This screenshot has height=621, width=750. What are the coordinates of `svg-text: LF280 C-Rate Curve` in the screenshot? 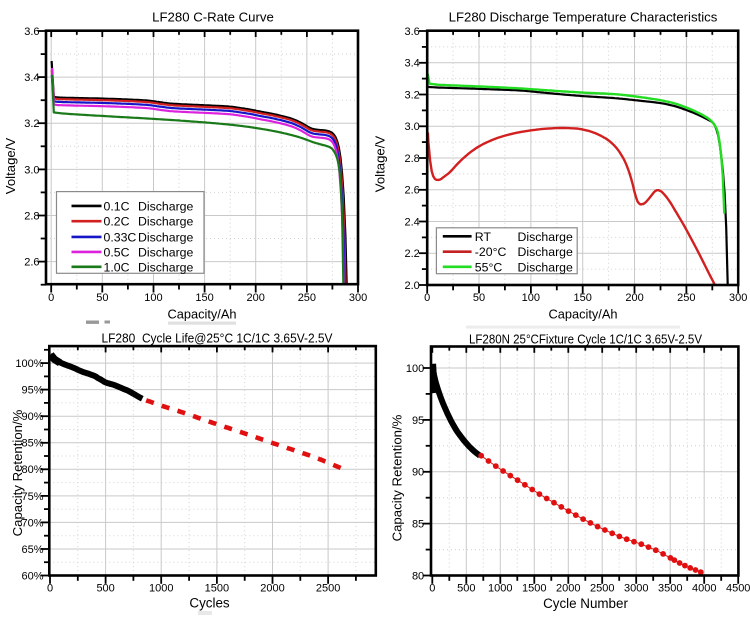 It's located at (213, 17).